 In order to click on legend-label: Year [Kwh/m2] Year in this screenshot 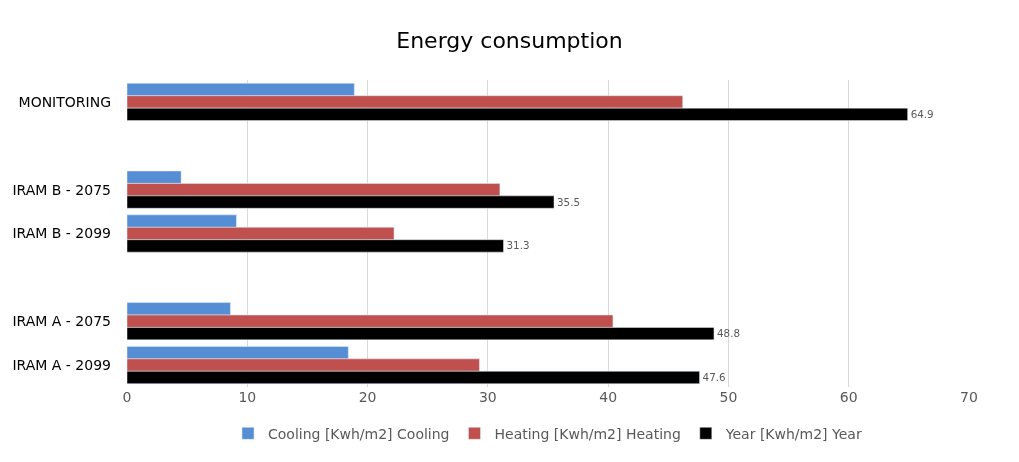, I will do `click(793, 433)`.